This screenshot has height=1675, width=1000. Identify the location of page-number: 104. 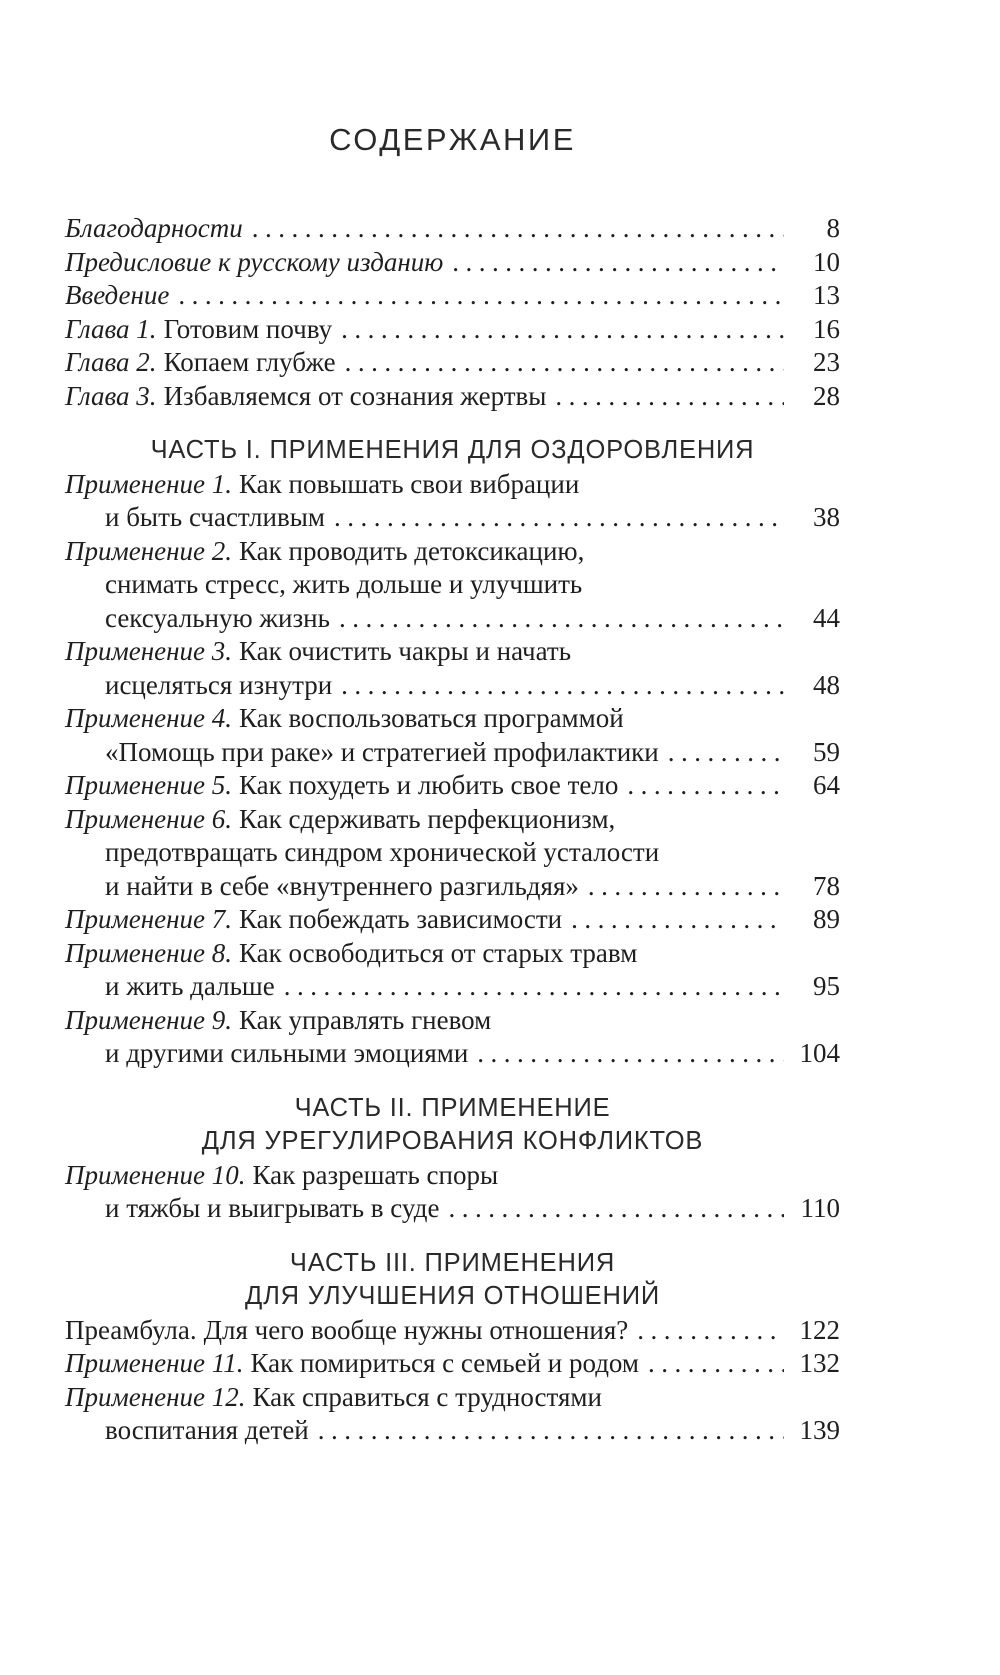
(820, 1053).